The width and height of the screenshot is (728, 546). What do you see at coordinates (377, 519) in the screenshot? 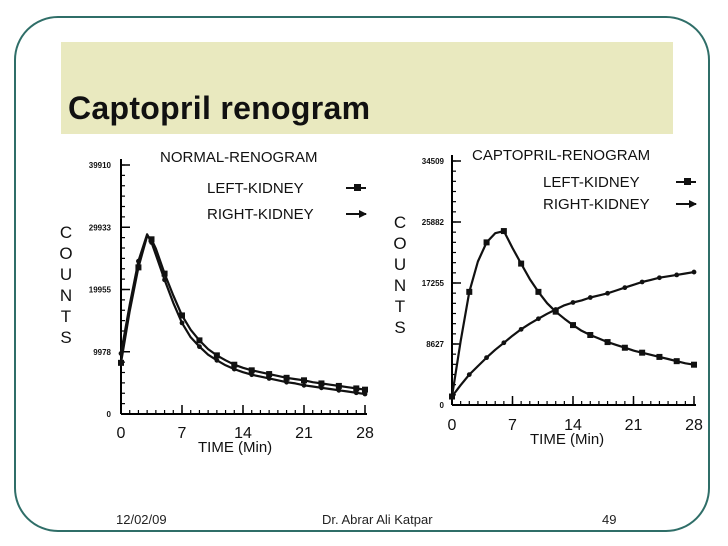
I see `footer-author: Dr. Abrar Ali Katpar` at bounding box center [377, 519].